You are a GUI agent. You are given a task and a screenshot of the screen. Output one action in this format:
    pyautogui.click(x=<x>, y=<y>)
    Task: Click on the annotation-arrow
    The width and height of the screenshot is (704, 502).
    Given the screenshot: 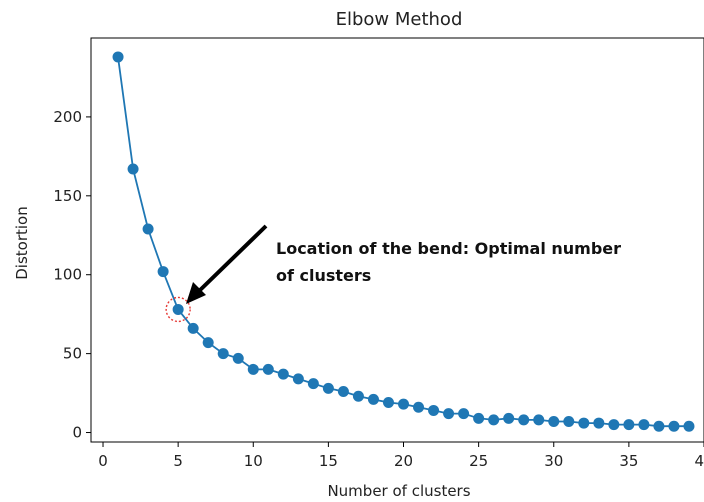 What is the action you would take?
    pyautogui.click(x=227, y=264)
    